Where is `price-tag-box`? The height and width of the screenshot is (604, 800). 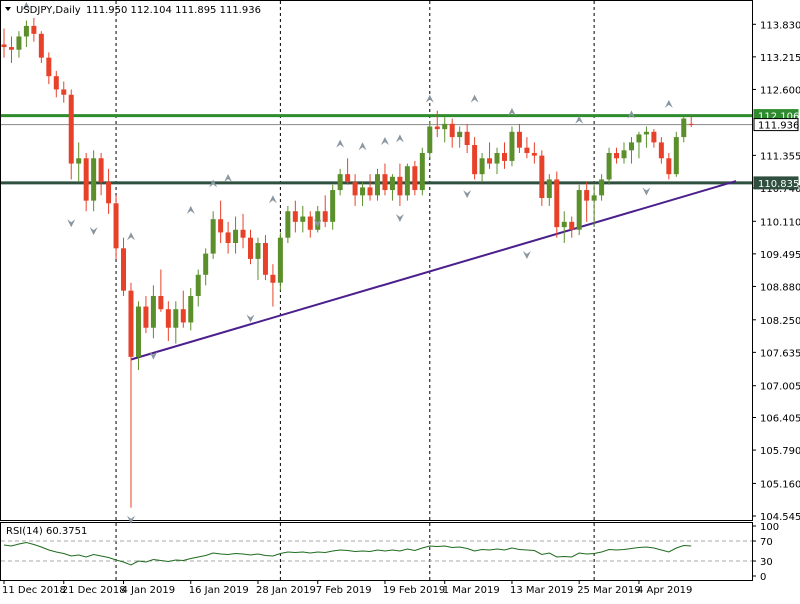 price-tag-box is located at coordinates (776, 125).